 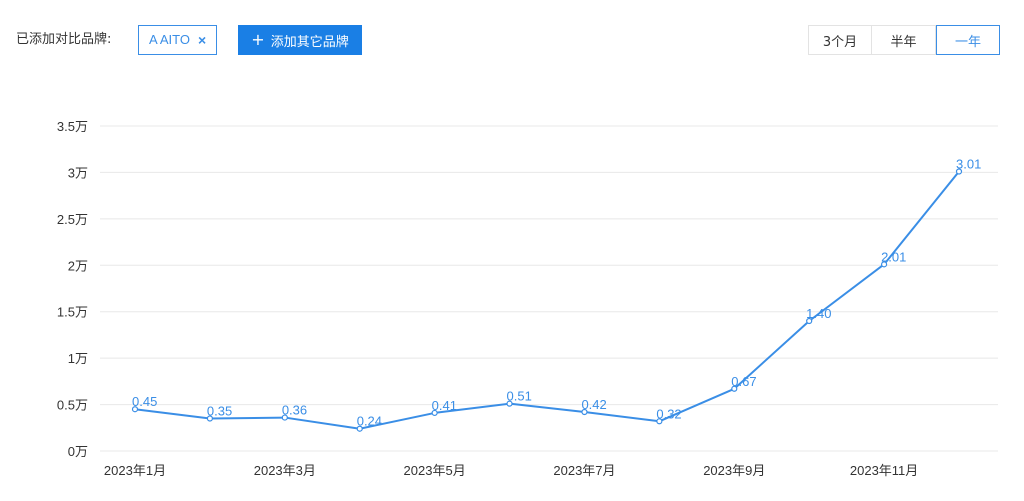 I want to click on x-tick-label: 2023年7月, so click(x=584, y=470).